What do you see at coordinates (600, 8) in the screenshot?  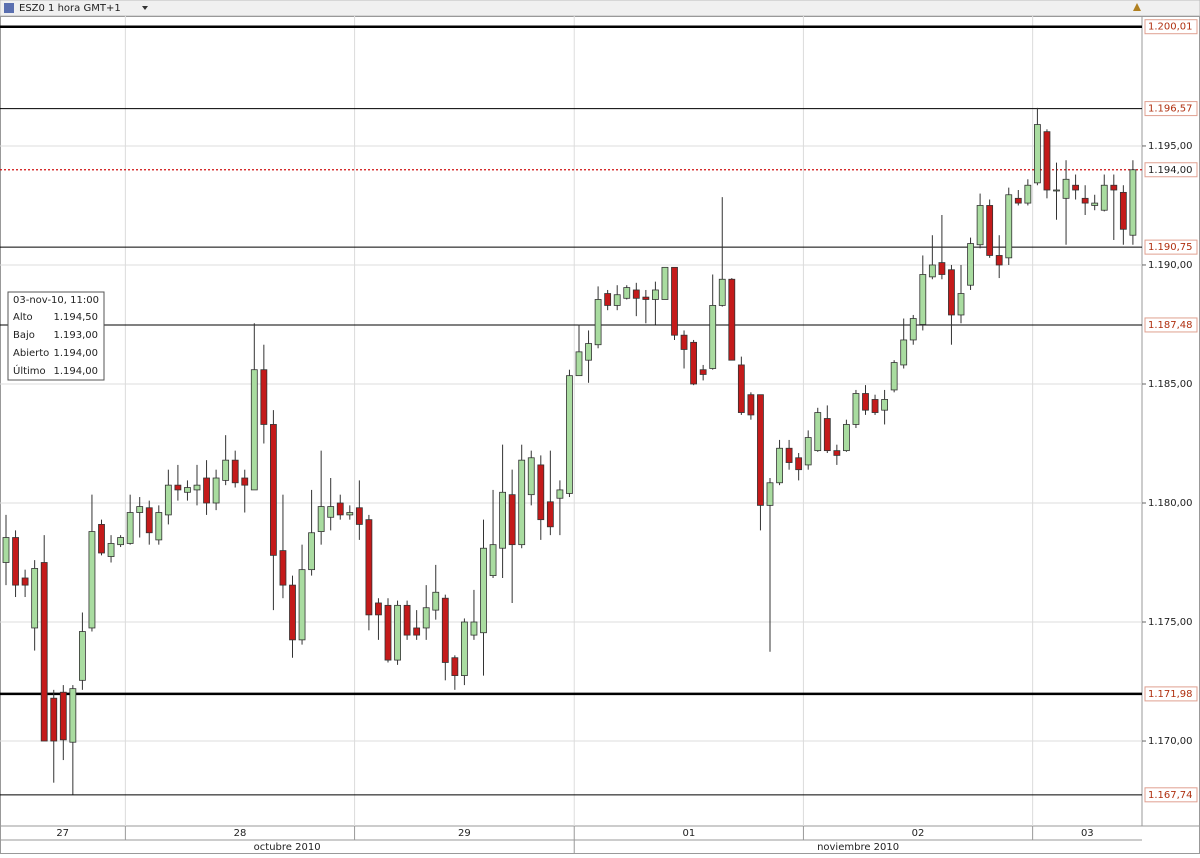 I see `header-bar` at bounding box center [600, 8].